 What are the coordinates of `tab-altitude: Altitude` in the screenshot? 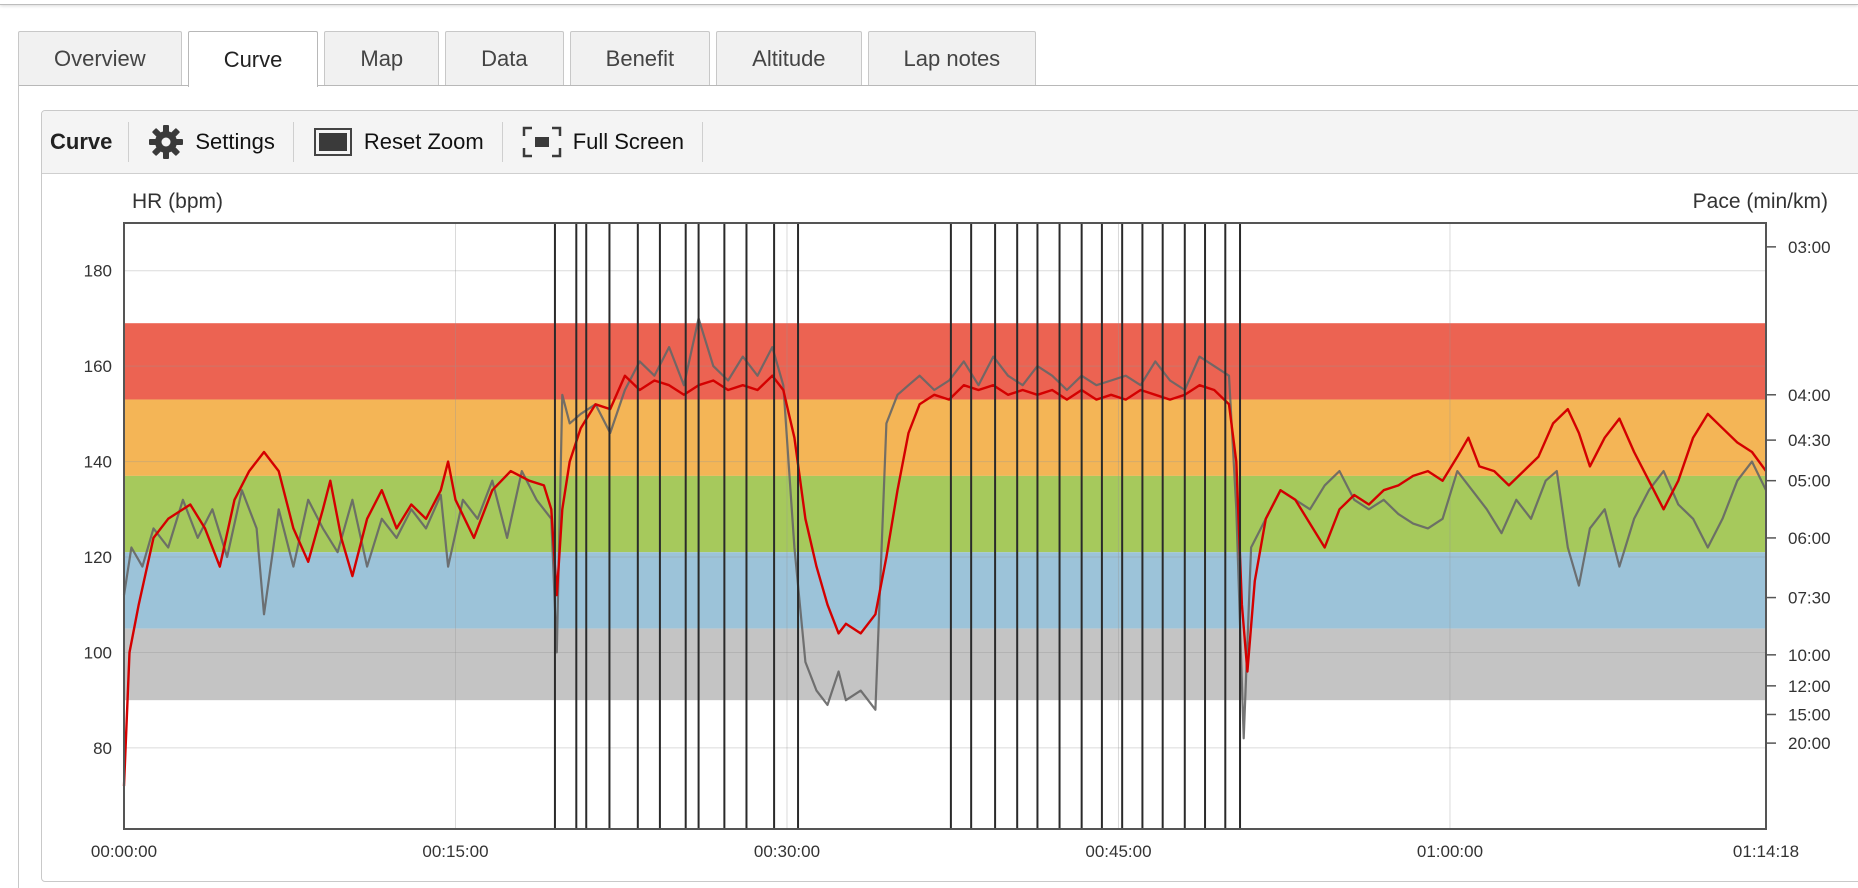 It's located at (789, 58).